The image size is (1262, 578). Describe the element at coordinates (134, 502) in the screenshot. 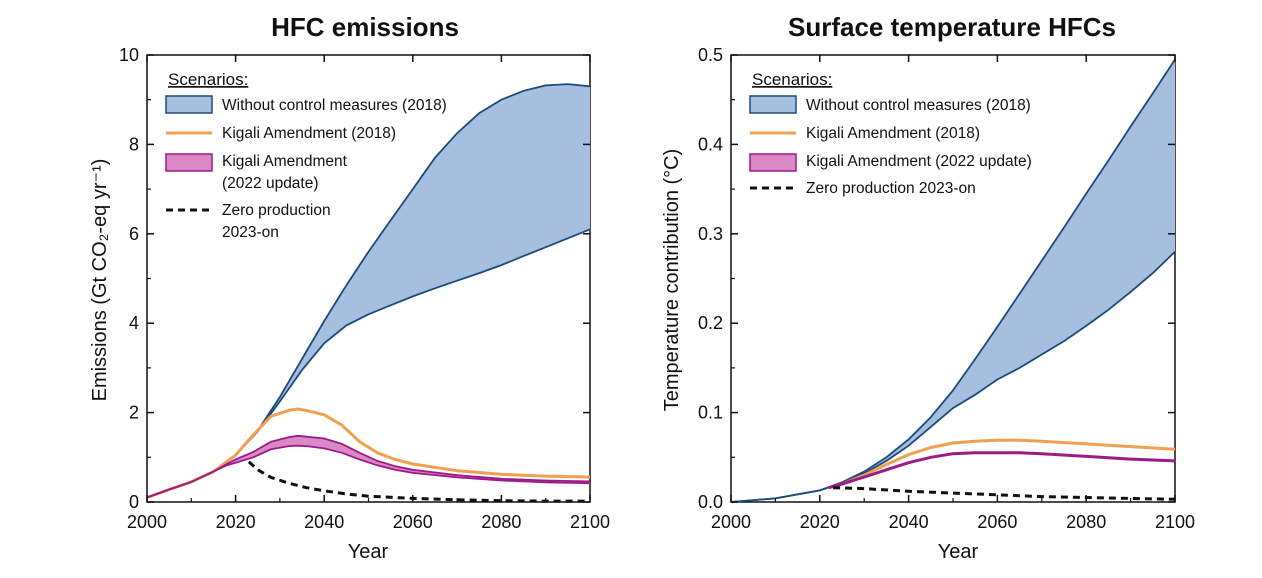

I see `y-tick-label: 0` at that location.